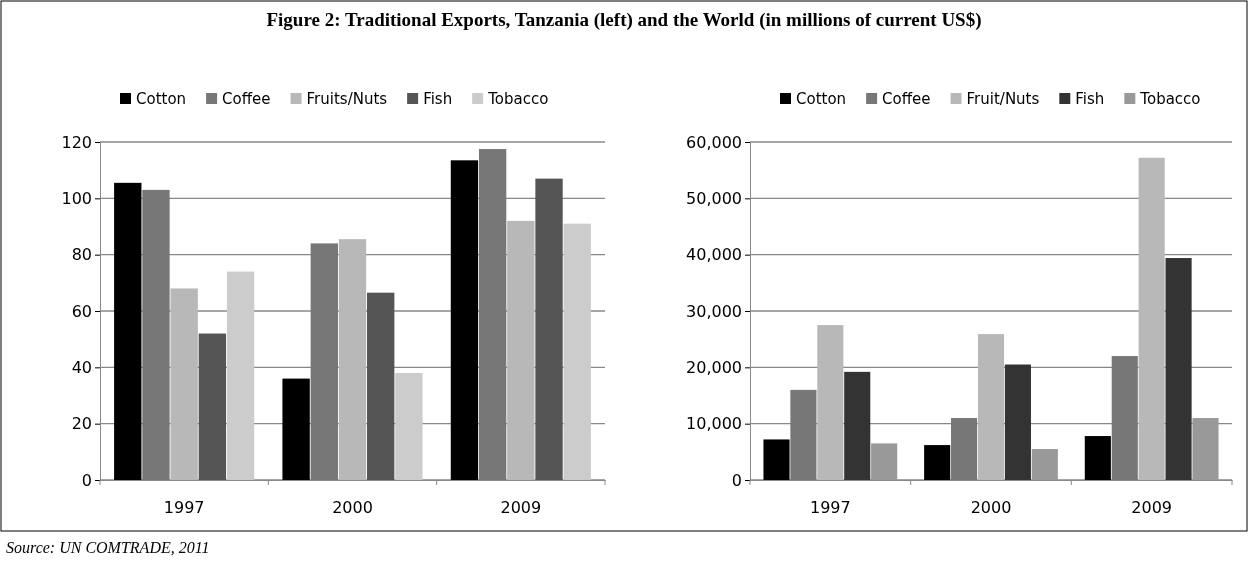 Image resolution: width=1248 pixels, height=570 pixels. Describe the element at coordinates (714, 367) in the screenshot. I see `y-tick-label: 20,000` at that location.